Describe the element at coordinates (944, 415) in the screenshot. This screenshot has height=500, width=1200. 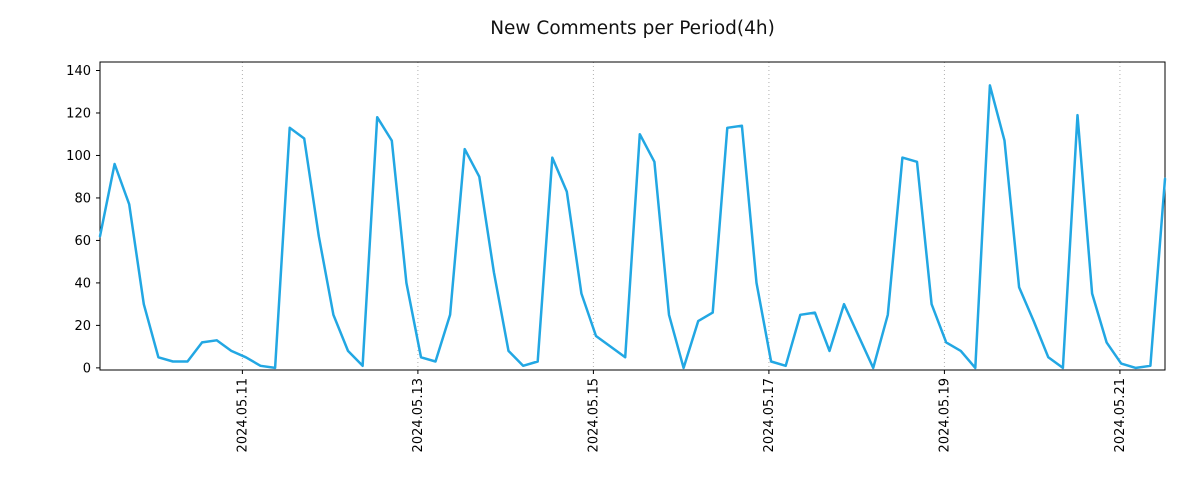
I see `x-tick-label: 2024.05.19` at that location.